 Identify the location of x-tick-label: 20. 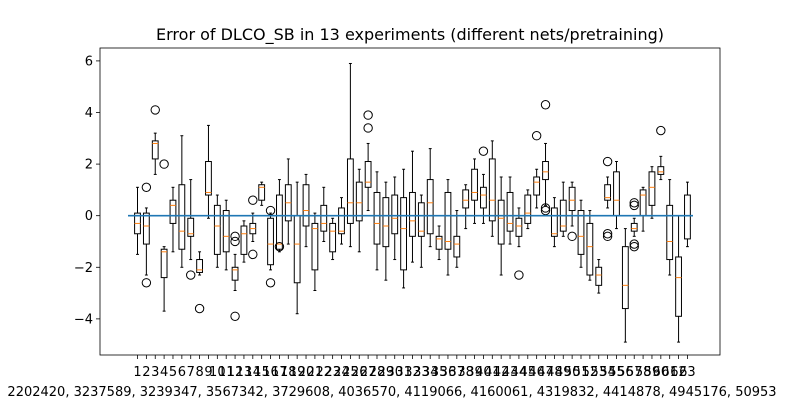
(306, 372).